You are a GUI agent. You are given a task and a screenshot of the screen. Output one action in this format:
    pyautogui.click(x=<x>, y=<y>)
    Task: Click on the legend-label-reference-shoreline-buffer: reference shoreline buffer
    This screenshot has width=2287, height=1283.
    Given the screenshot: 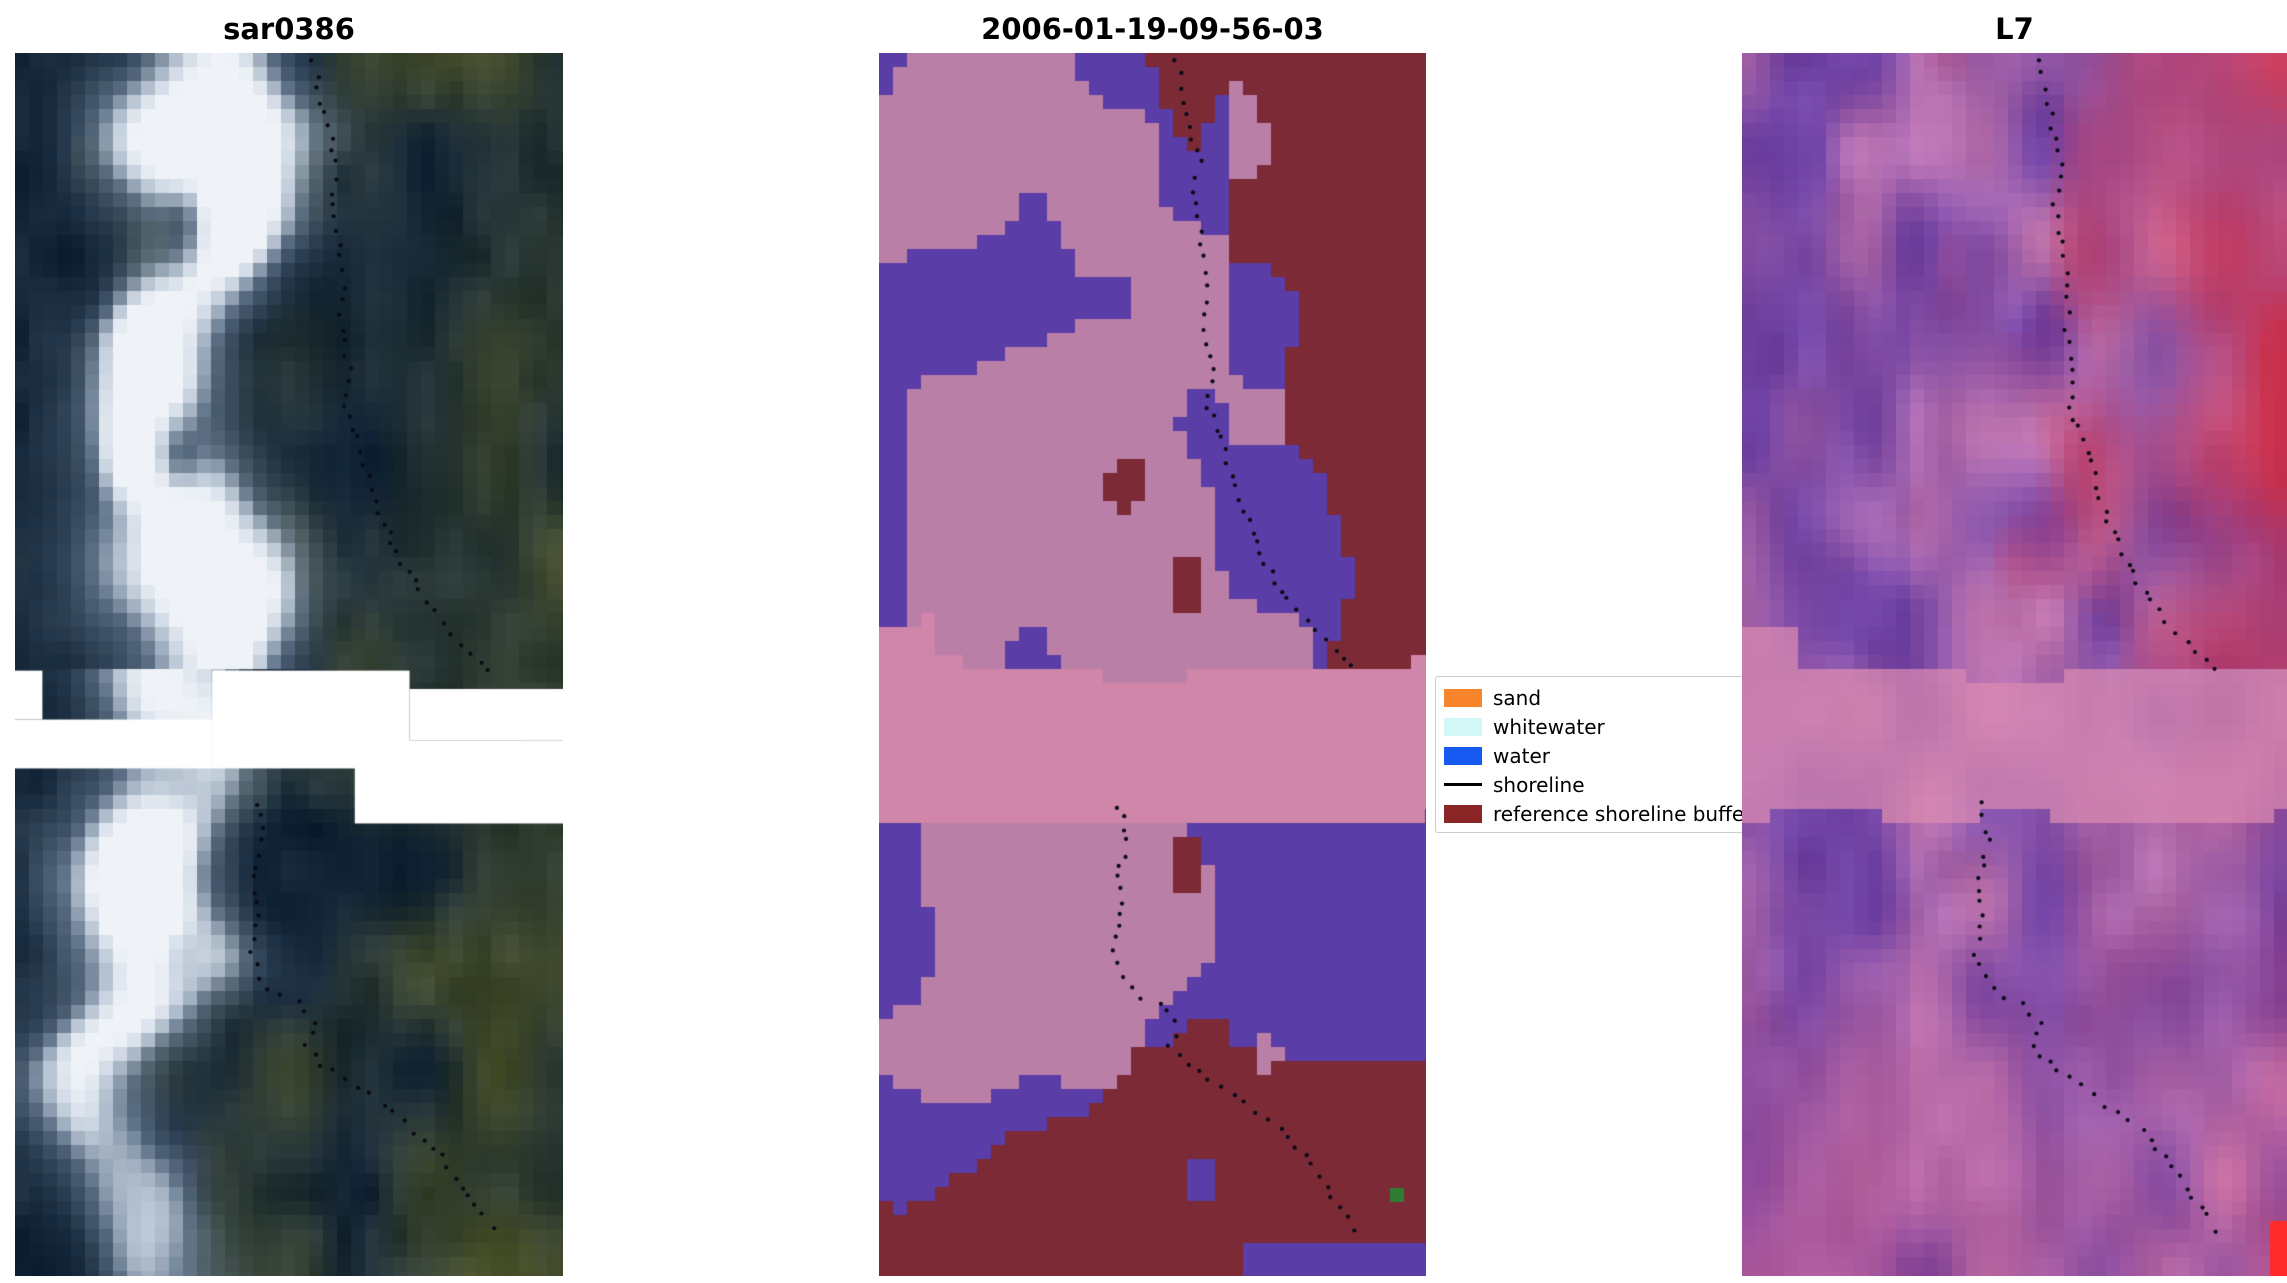 What is the action you would take?
    pyautogui.click(x=1623, y=813)
    